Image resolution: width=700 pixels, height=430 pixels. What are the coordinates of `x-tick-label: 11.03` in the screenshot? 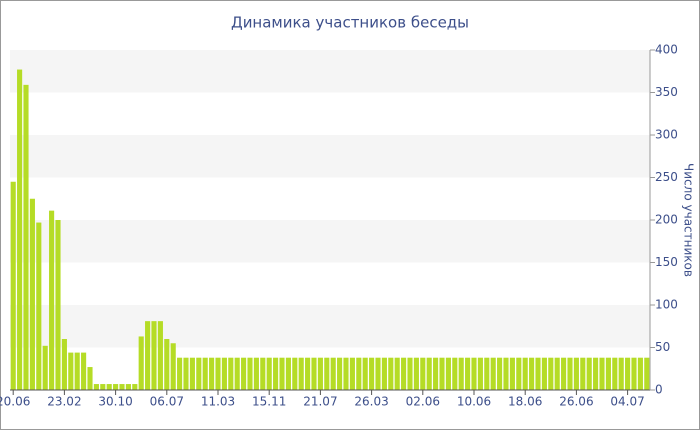 It's located at (218, 402).